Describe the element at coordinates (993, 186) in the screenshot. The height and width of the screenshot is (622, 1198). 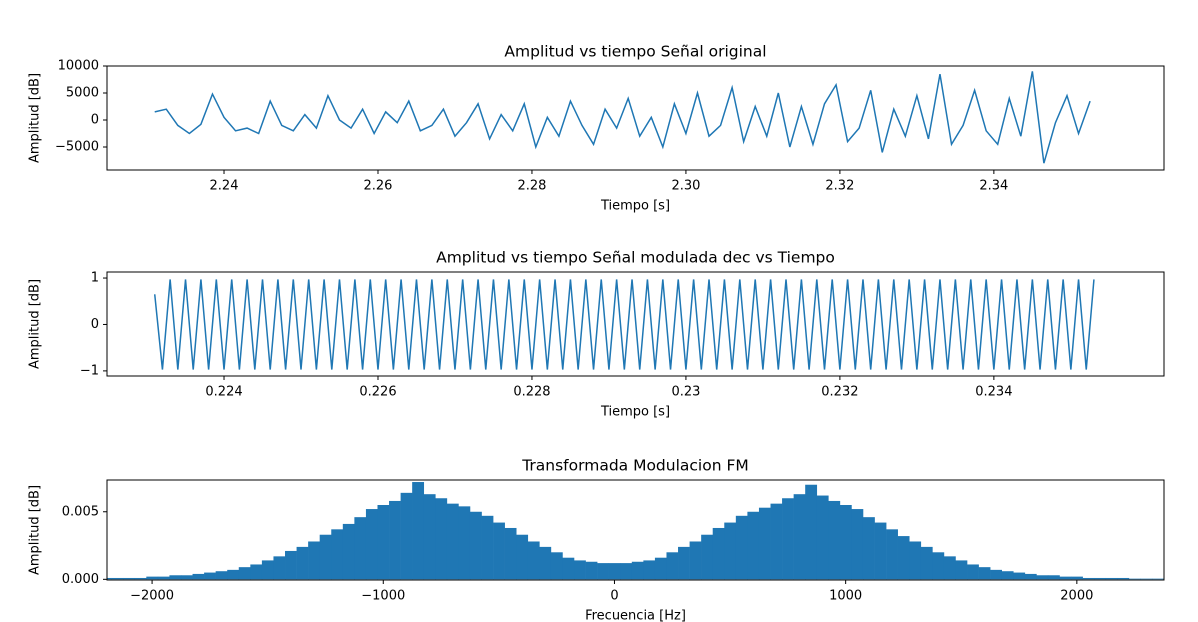
I see `x-tick-label: 2.34` at that location.